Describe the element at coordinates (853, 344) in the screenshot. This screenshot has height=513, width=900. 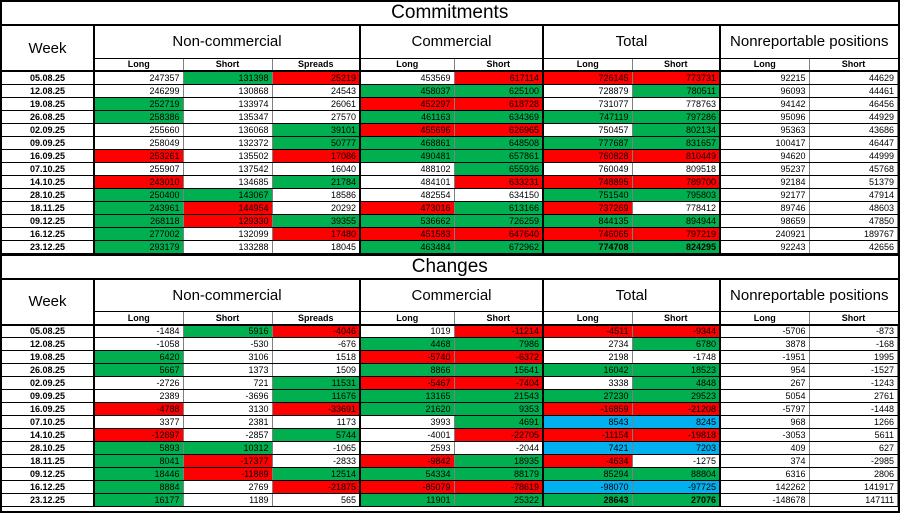
I see `value-cell: -168` at that location.